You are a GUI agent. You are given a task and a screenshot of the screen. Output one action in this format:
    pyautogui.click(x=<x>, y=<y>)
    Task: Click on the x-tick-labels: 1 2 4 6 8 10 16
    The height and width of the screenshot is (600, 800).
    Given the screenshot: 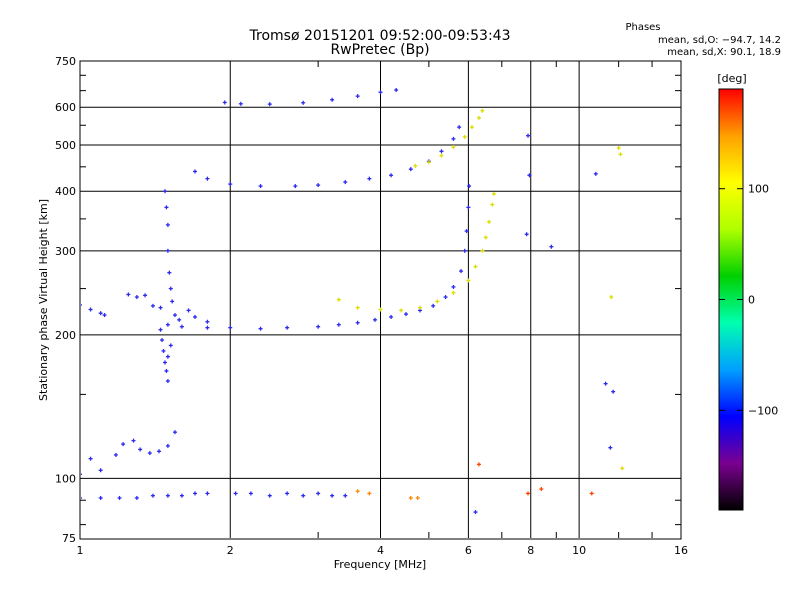 What is the action you would take?
    pyautogui.click(x=383, y=550)
    